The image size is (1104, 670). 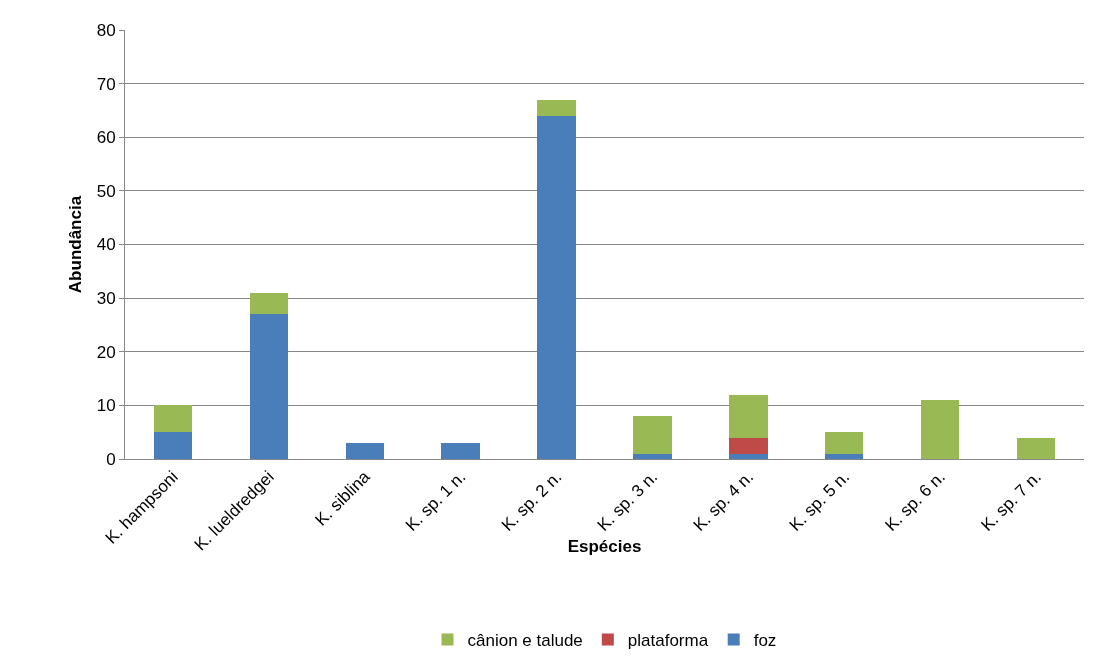 What do you see at coordinates (668, 641) in the screenshot?
I see `legend-label: plataforma` at bounding box center [668, 641].